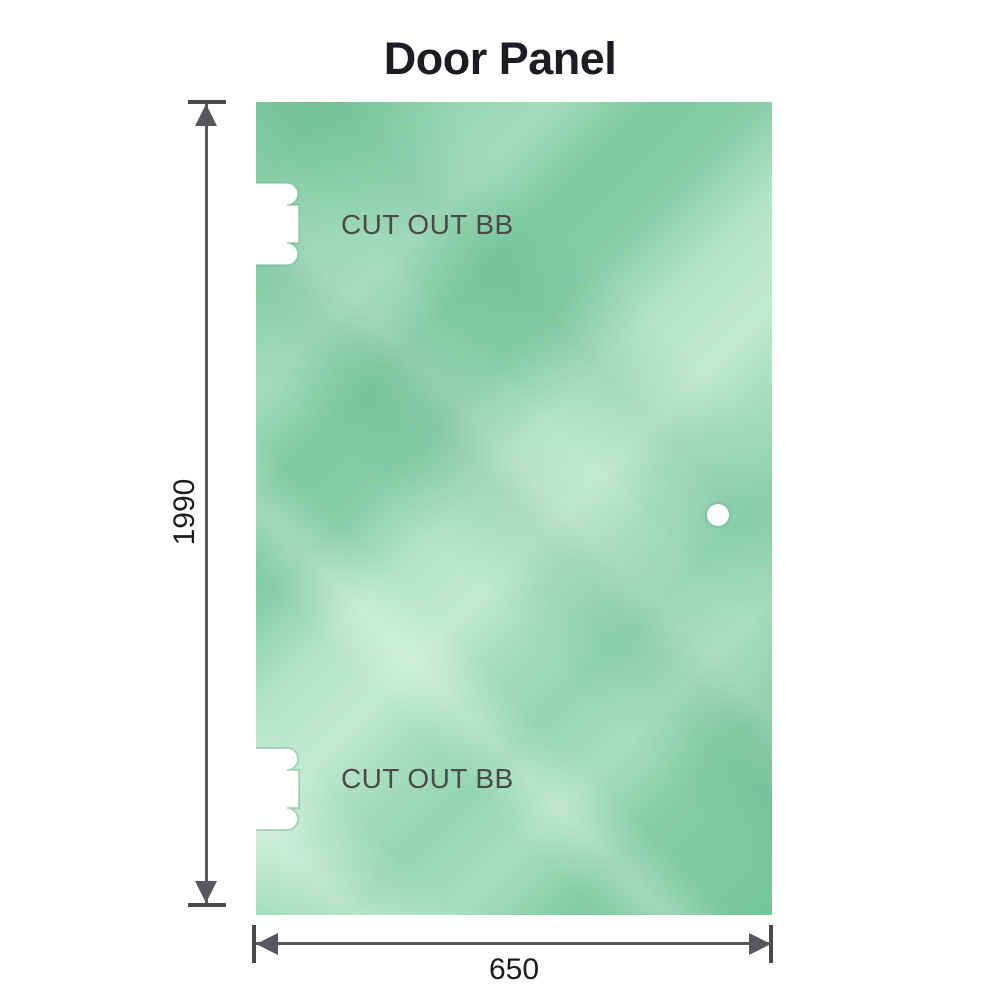 This screenshot has width=1000, height=1000. What do you see at coordinates (254, 944) in the screenshot?
I see `width-dim-tick-left` at bounding box center [254, 944].